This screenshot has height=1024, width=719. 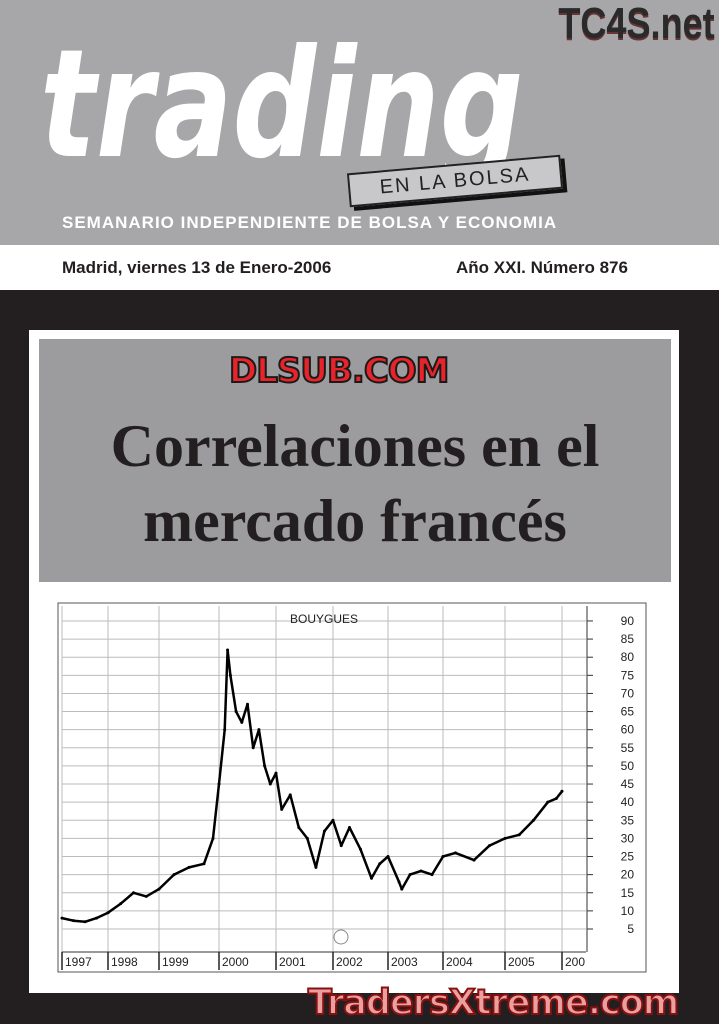 I want to click on magazine-logo: trading, so click(x=282, y=105).